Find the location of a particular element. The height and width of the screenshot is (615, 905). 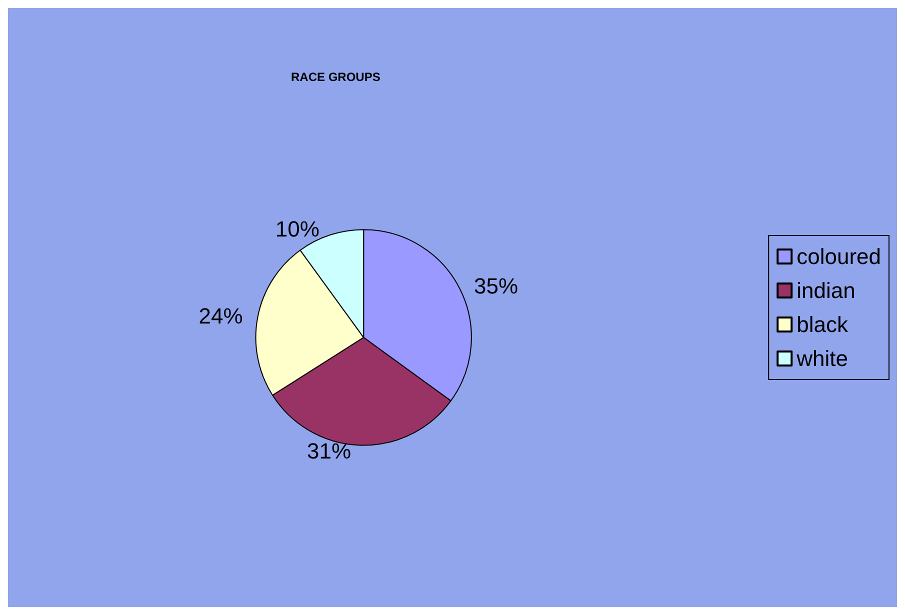

legend-label: coloured is located at coordinates (838, 256).